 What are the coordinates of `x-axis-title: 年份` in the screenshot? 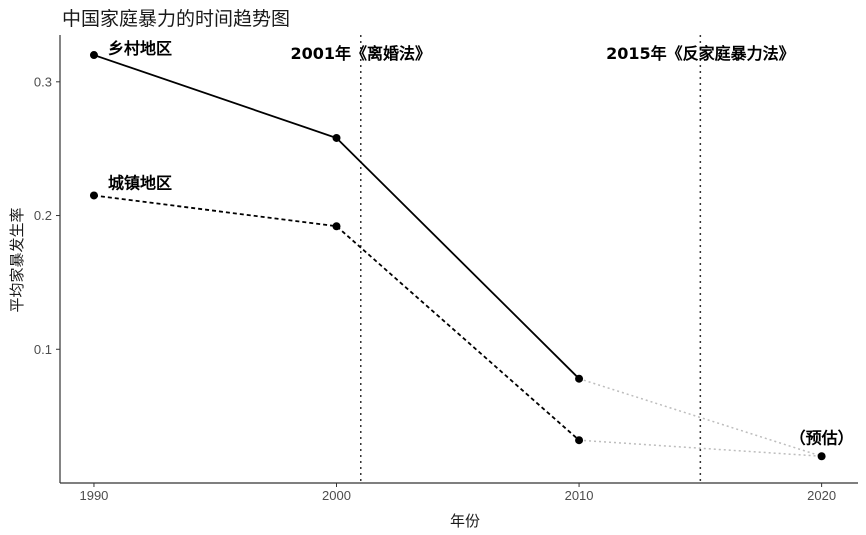 It's located at (465, 521).